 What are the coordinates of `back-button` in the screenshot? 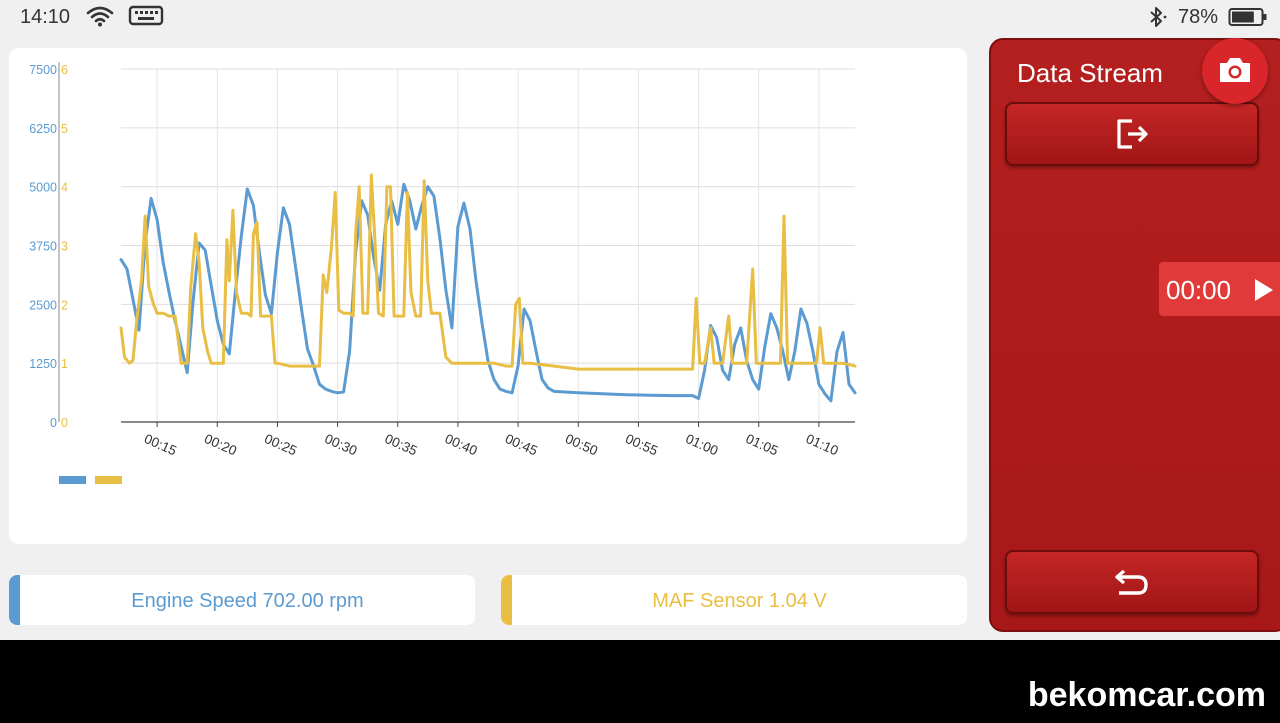 It's located at (1132, 582).